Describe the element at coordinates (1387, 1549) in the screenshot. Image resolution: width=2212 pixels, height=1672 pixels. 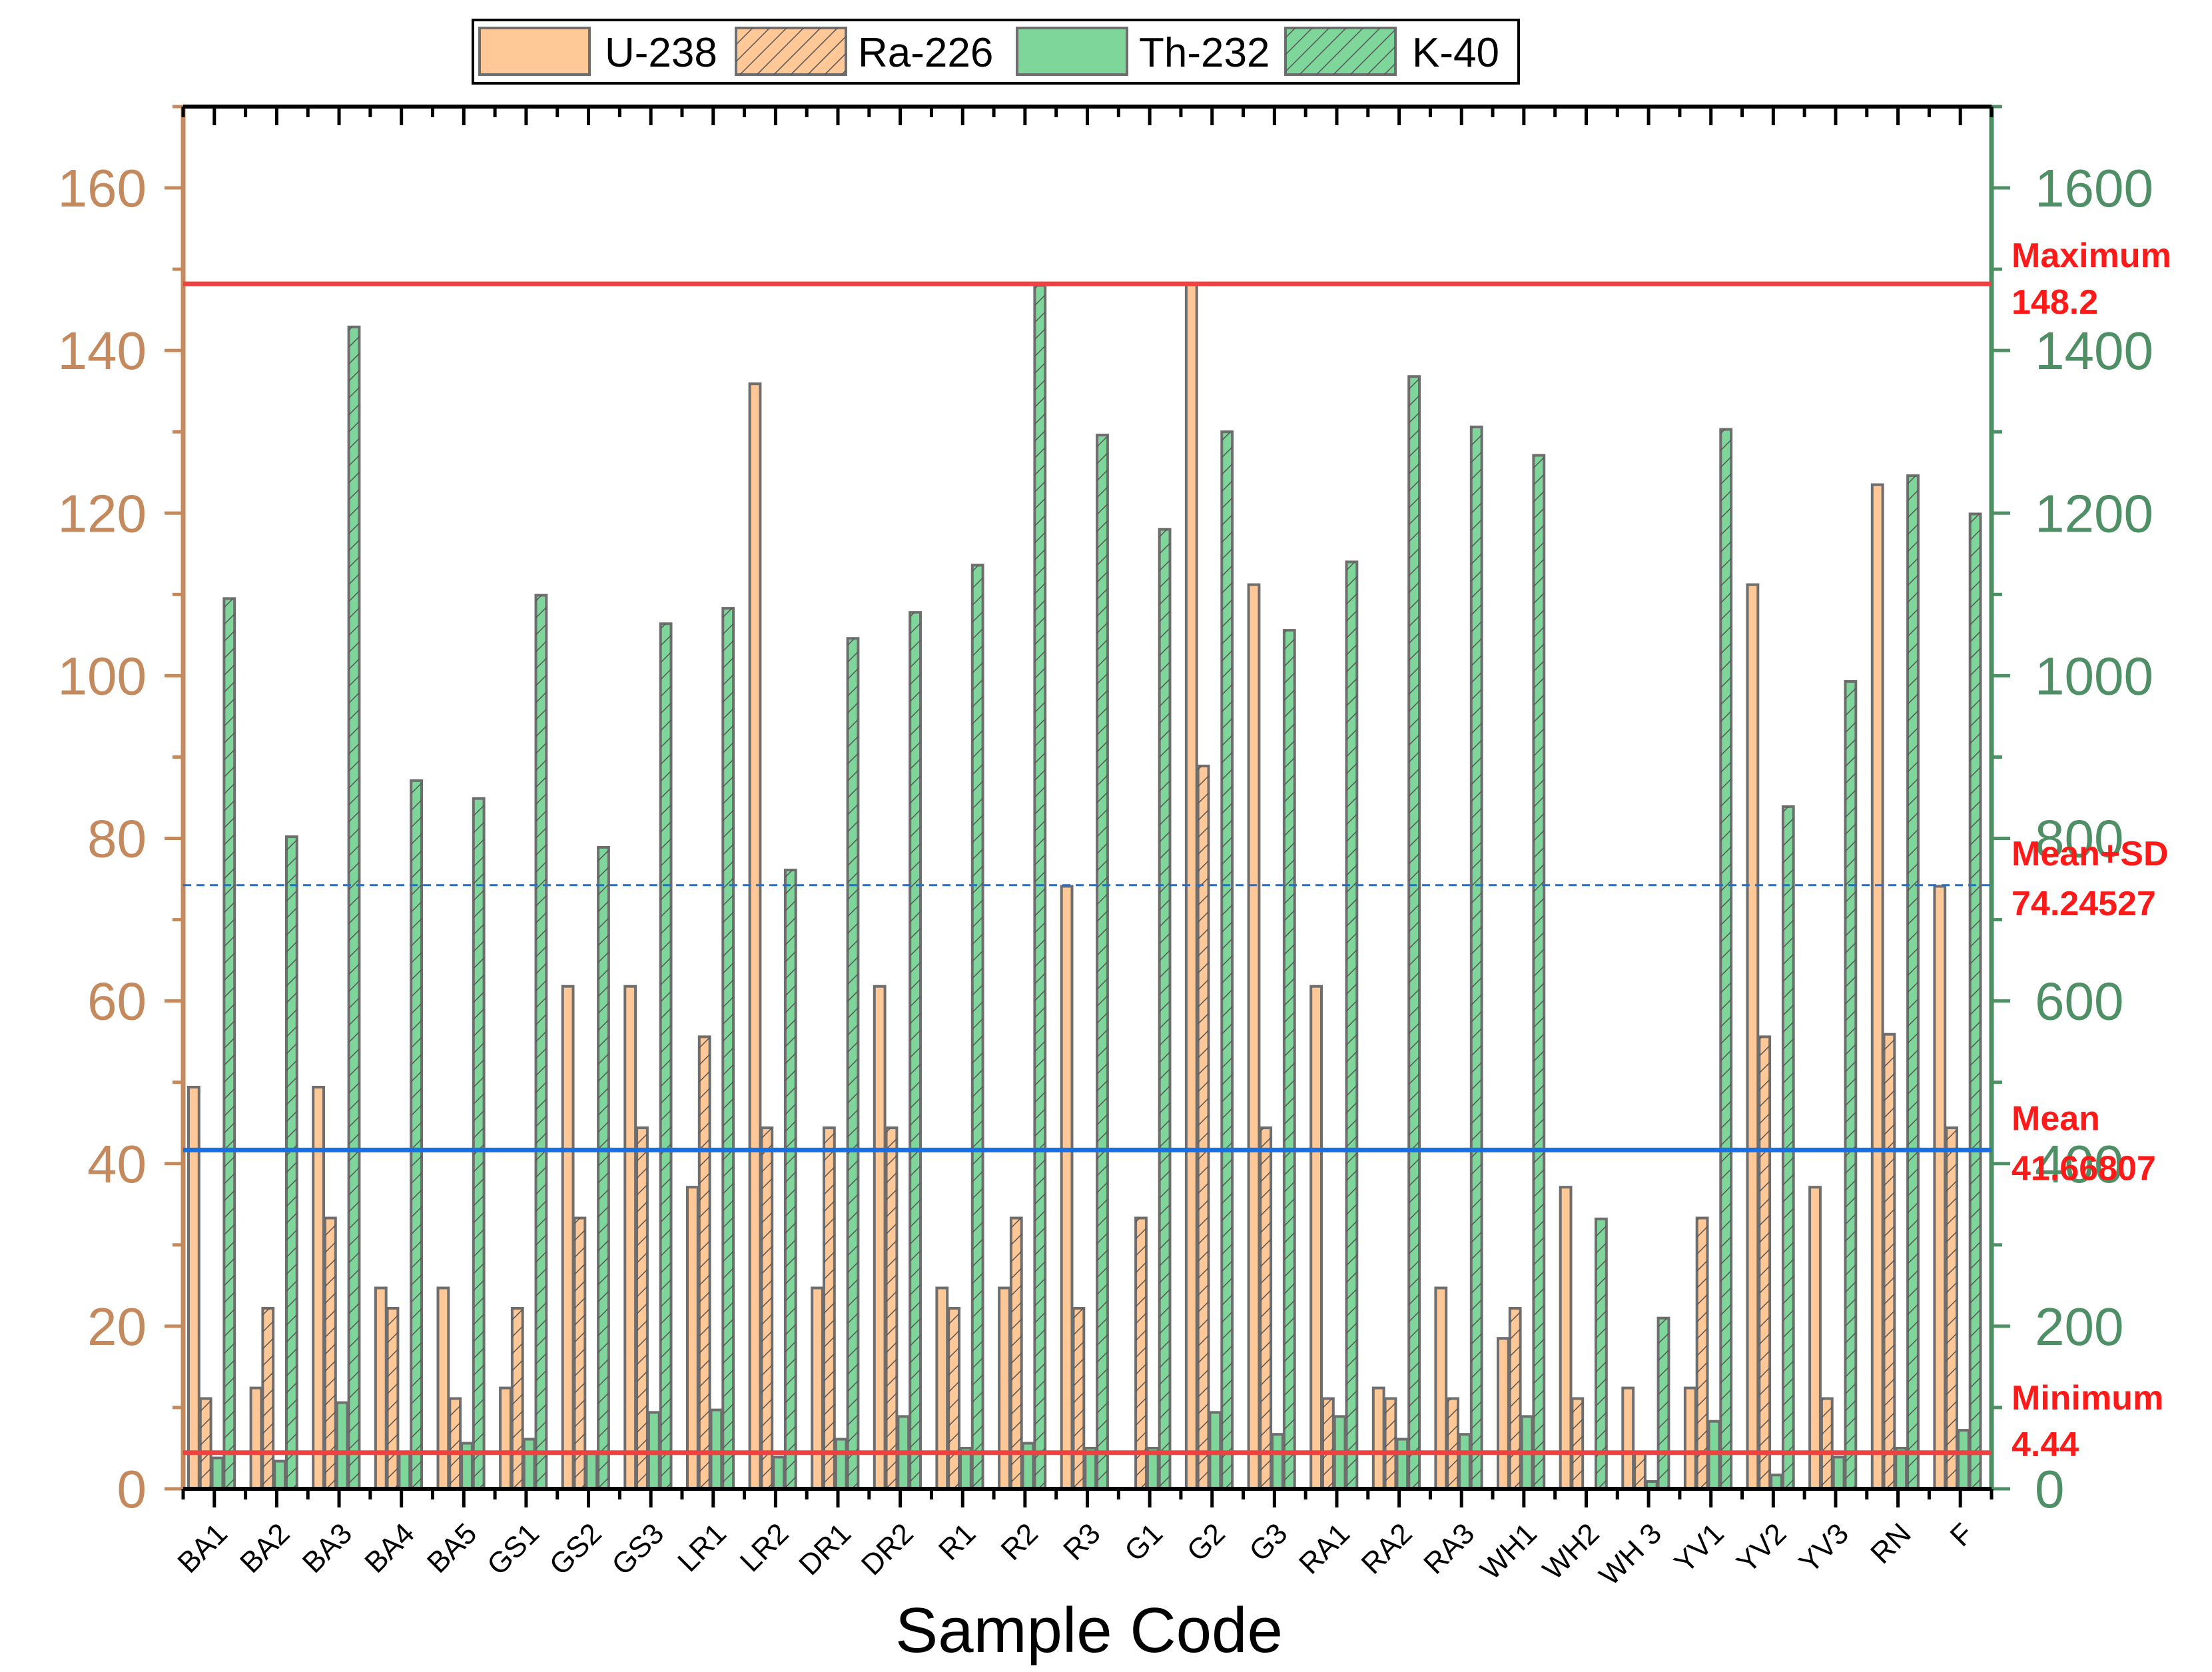
I see `x-category-label: RA2` at that location.